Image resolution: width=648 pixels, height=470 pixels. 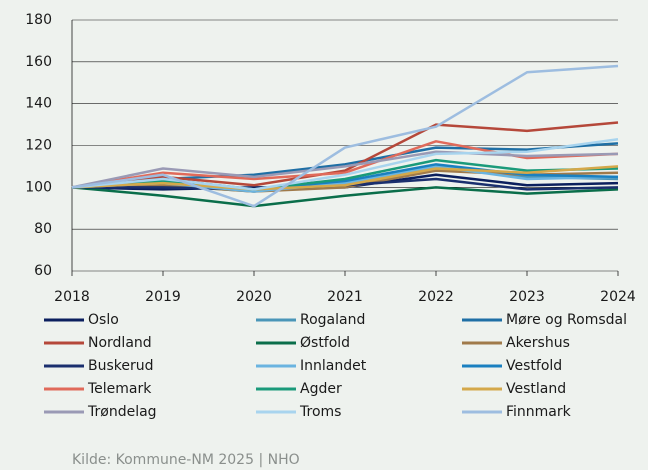 What do you see at coordinates (163, 297) in the screenshot?
I see `x-tick-label: 2019` at bounding box center [163, 297].